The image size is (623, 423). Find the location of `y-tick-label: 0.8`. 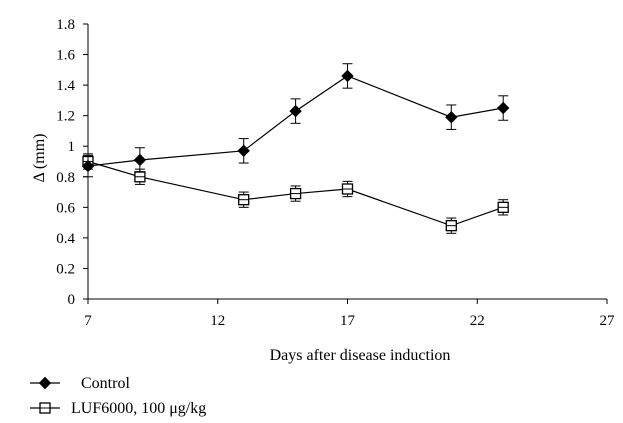

y-tick-label: 0.8 is located at coordinates (65, 178).